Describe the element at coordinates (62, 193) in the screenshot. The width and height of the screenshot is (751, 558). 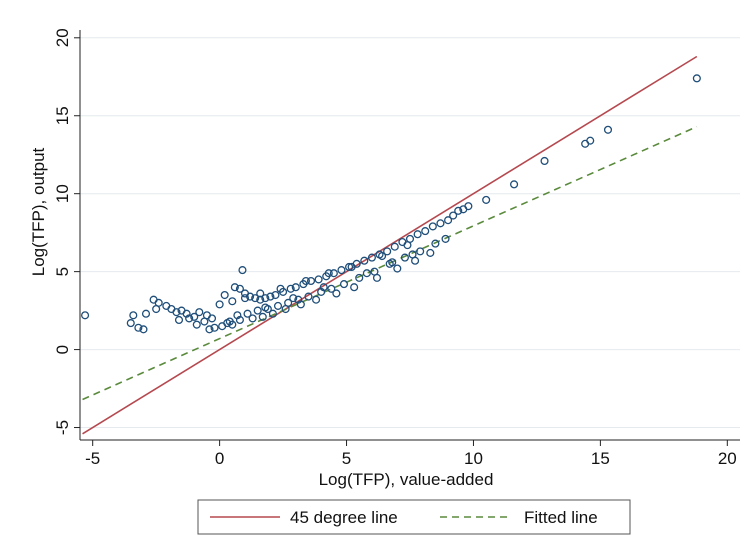
I see `y-tick-label: 10` at that location.